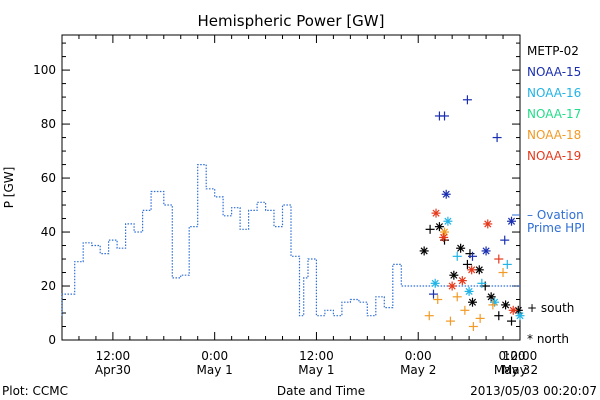 This screenshot has height=400, width=600. I want to click on legend-entry: NOAA-16, so click(554, 93).